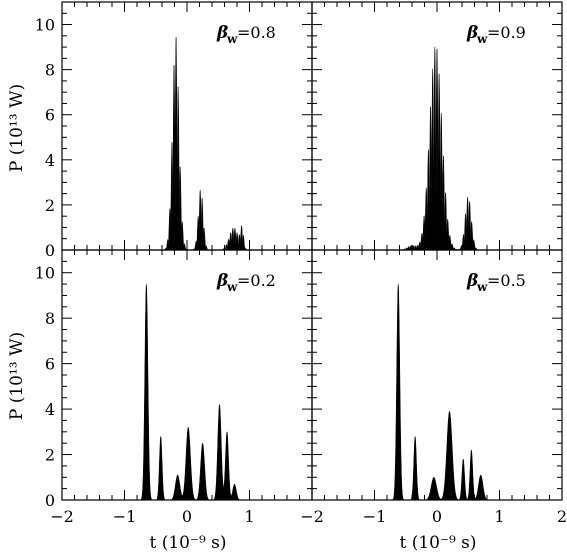  I want to click on y-axis-title-bottom: P (10¹³ W), so click(17, 376).